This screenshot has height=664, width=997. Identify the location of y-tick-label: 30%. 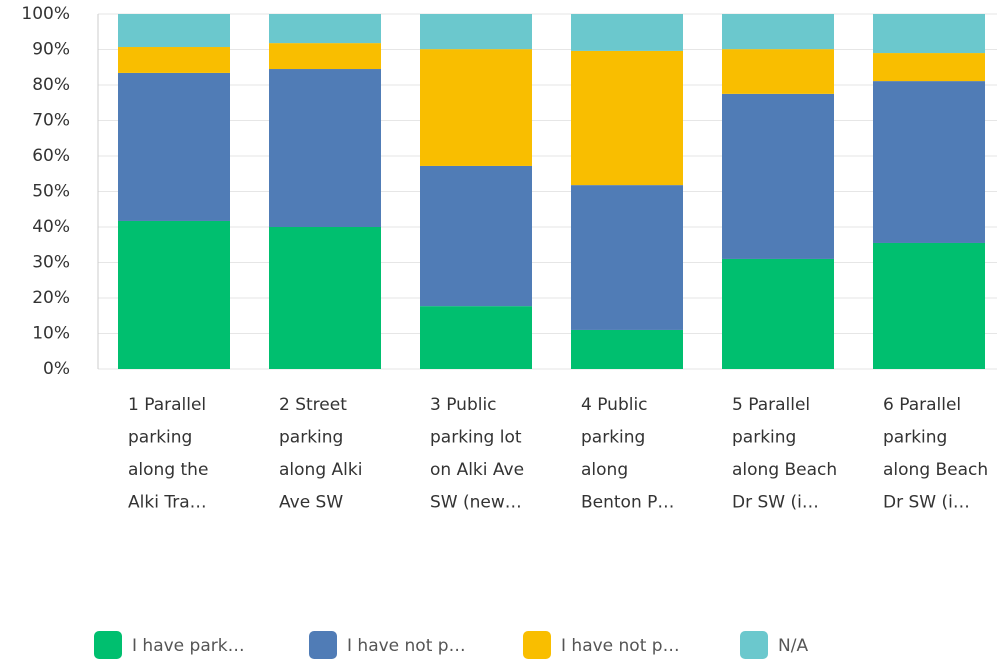
(51, 263).